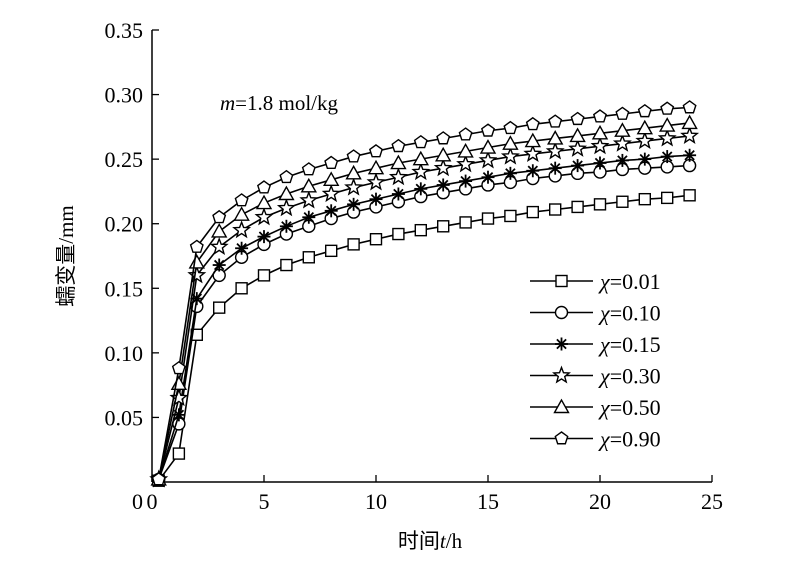 Image resolution: width=785 pixels, height=572 pixels. I want to click on annotation-text: =1.8 mol/kg, so click(286, 103).